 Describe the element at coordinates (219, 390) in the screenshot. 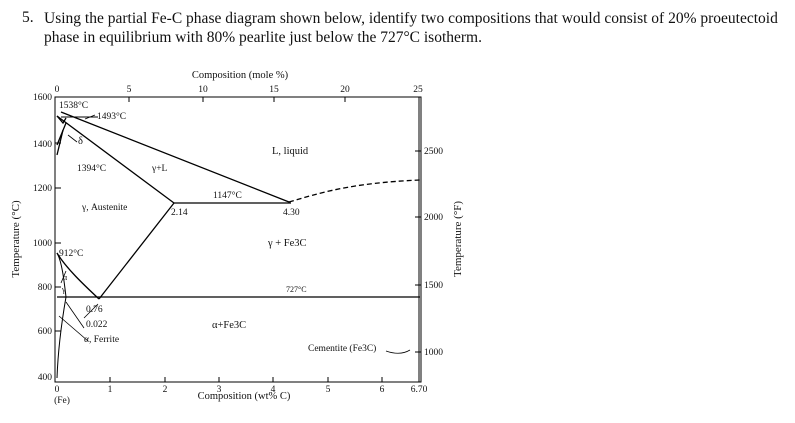

I see `bottom-tick-label: 3` at that location.